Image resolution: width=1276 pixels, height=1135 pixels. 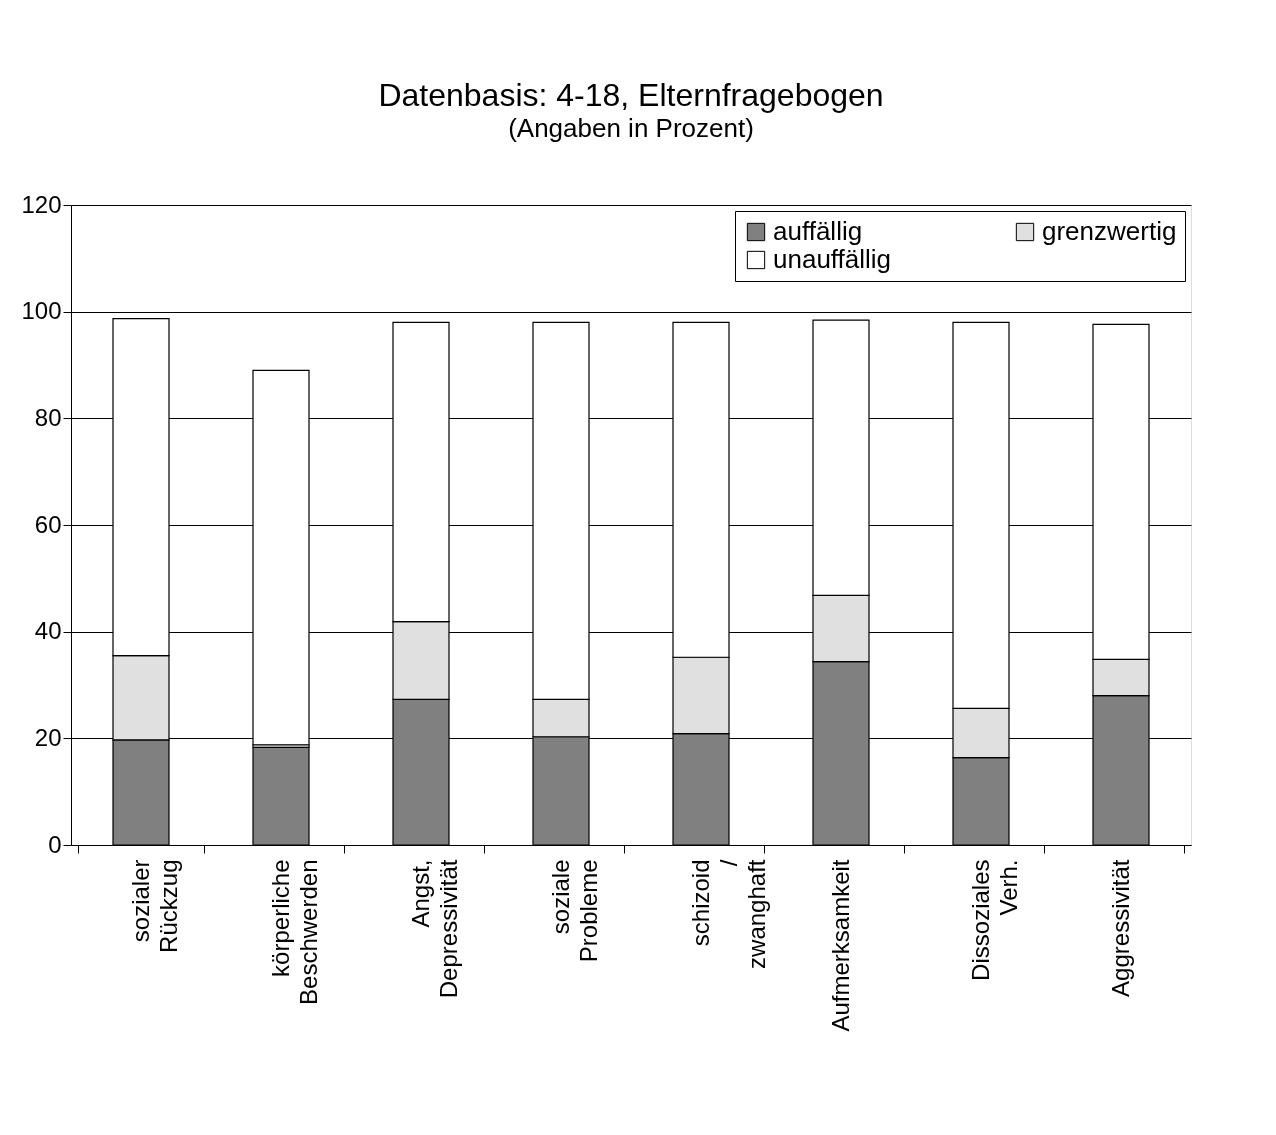 I want to click on x-tick-label: Aufmerksamkeit, so click(x=840, y=945).